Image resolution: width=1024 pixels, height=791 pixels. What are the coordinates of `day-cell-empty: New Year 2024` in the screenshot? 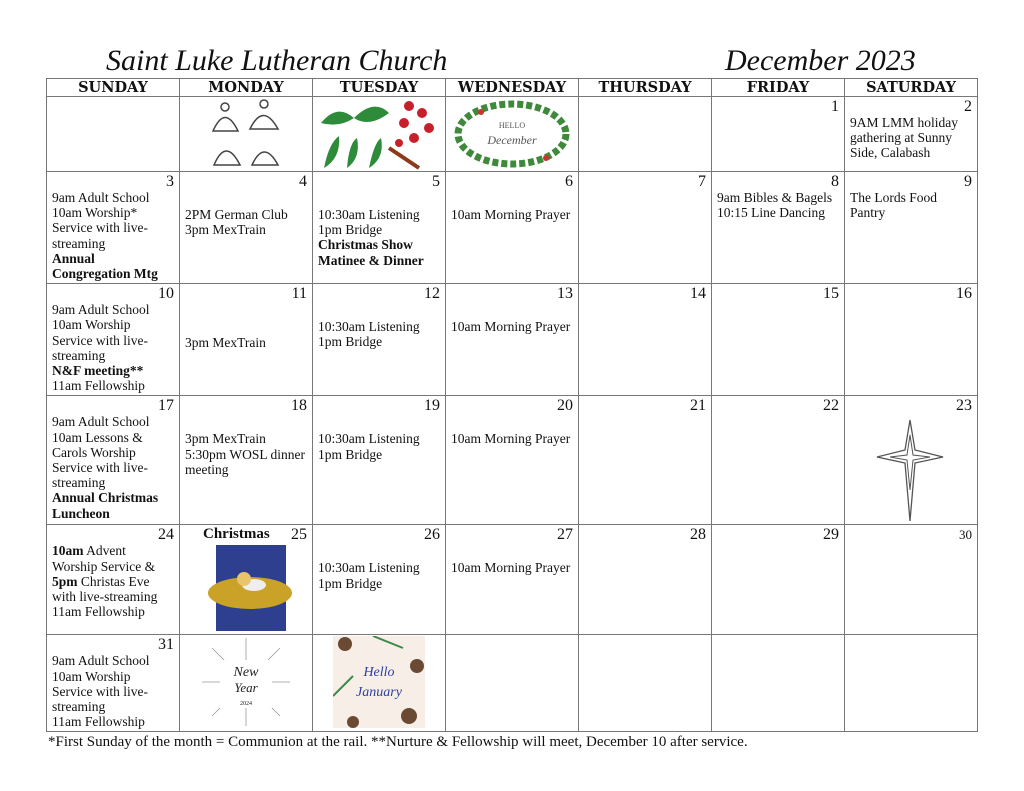 It's located at (246, 683).